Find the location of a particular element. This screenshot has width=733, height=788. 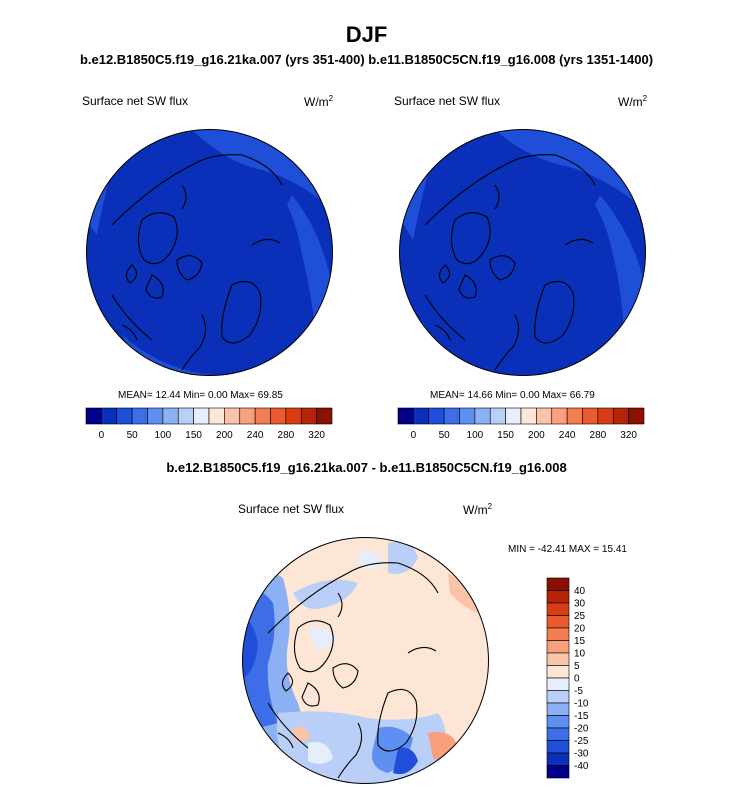

difference-colorbar-label: 40 is located at coordinates (580, 591).